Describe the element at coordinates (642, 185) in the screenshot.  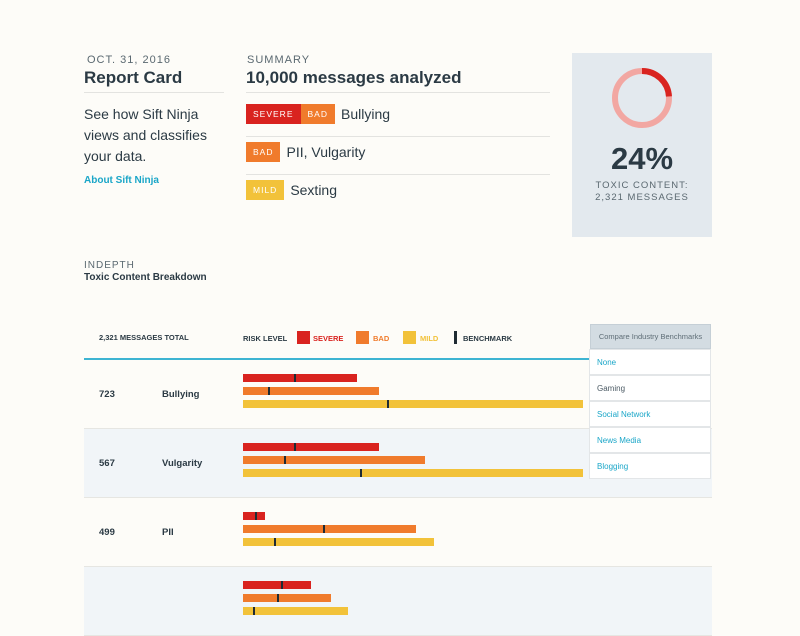
I see `toxic-label-line1: TOXIC CONTENT:` at that location.